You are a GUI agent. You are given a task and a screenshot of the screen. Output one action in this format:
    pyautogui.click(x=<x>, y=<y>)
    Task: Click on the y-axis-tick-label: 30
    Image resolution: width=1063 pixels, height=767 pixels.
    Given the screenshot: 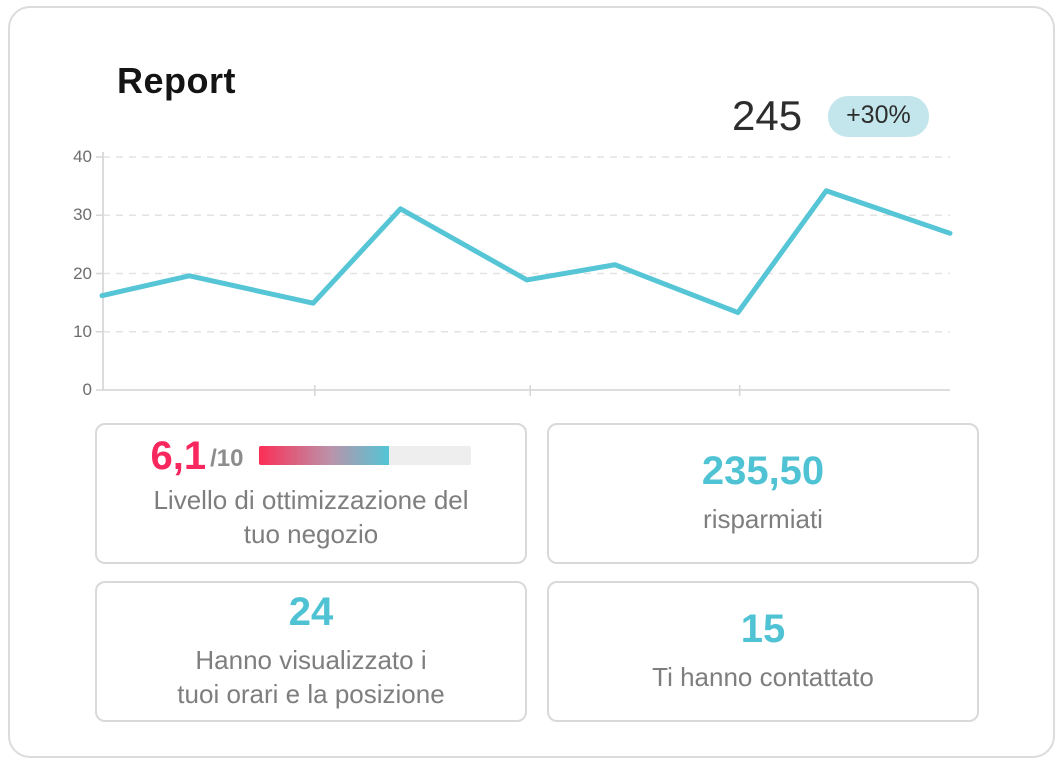 What is the action you would take?
    pyautogui.click(x=82, y=215)
    